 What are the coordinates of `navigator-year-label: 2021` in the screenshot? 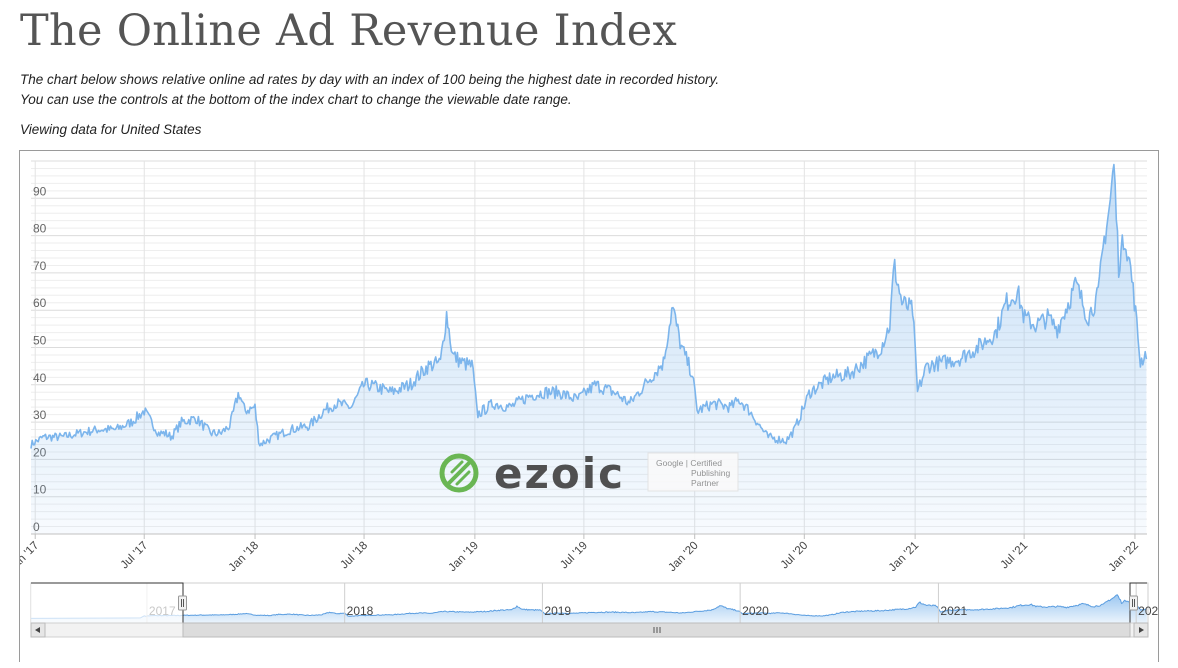 It's located at (953, 611).